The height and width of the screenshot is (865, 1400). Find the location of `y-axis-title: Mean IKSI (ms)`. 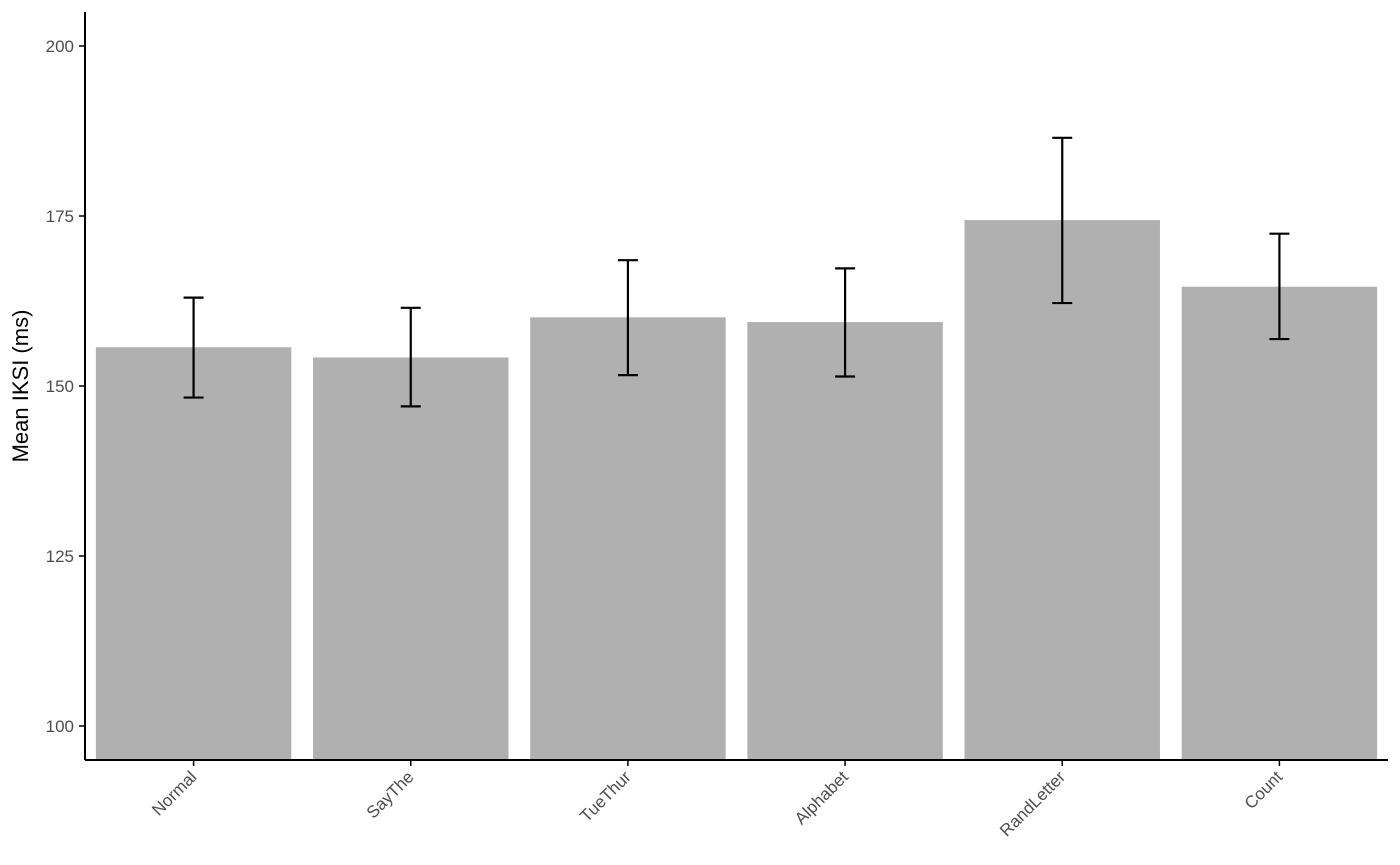

y-axis-title: Mean IKSI (ms) is located at coordinates (20, 386).